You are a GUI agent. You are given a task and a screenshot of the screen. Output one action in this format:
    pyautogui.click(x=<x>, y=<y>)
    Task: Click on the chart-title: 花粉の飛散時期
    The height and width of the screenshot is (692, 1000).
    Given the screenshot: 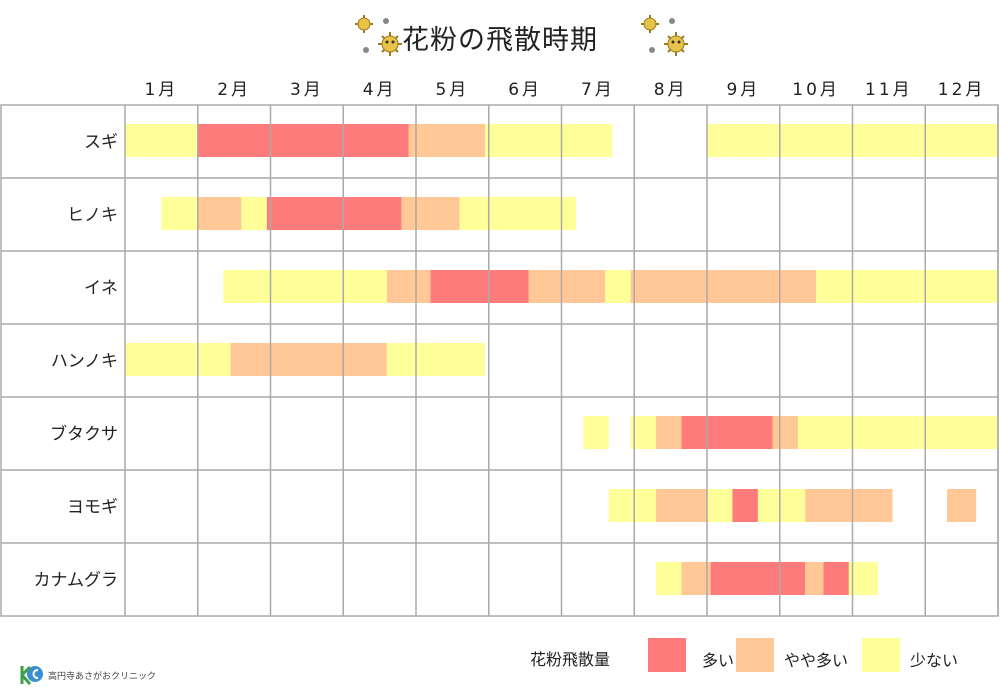 What is the action you would take?
    pyautogui.click(x=500, y=40)
    